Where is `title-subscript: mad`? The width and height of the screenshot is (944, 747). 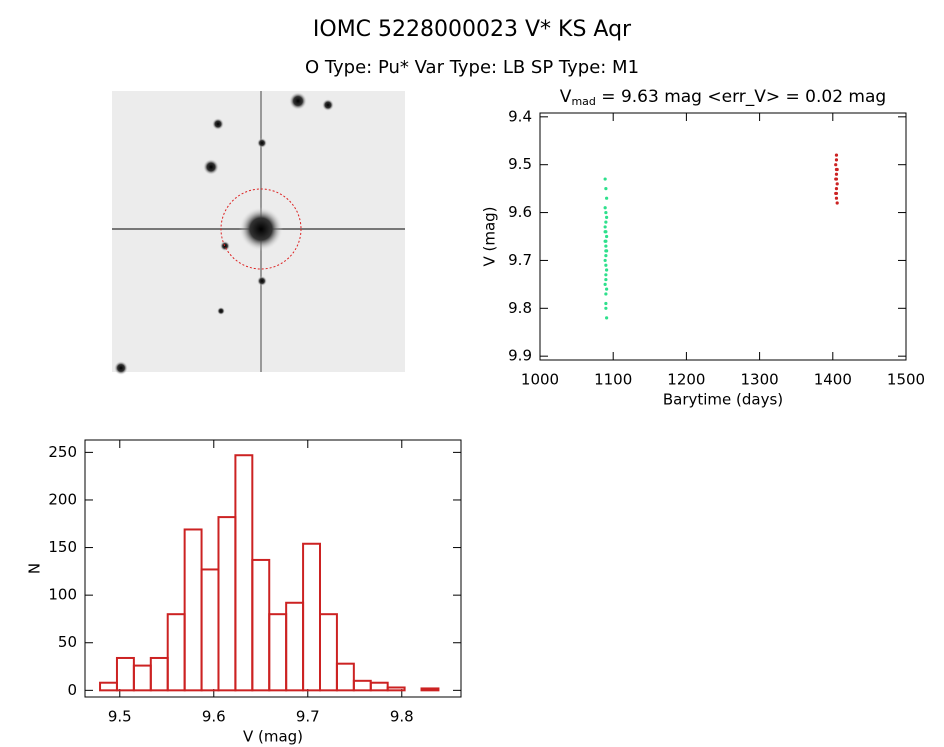 title-subscript: mad is located at coordinates (583, 101).